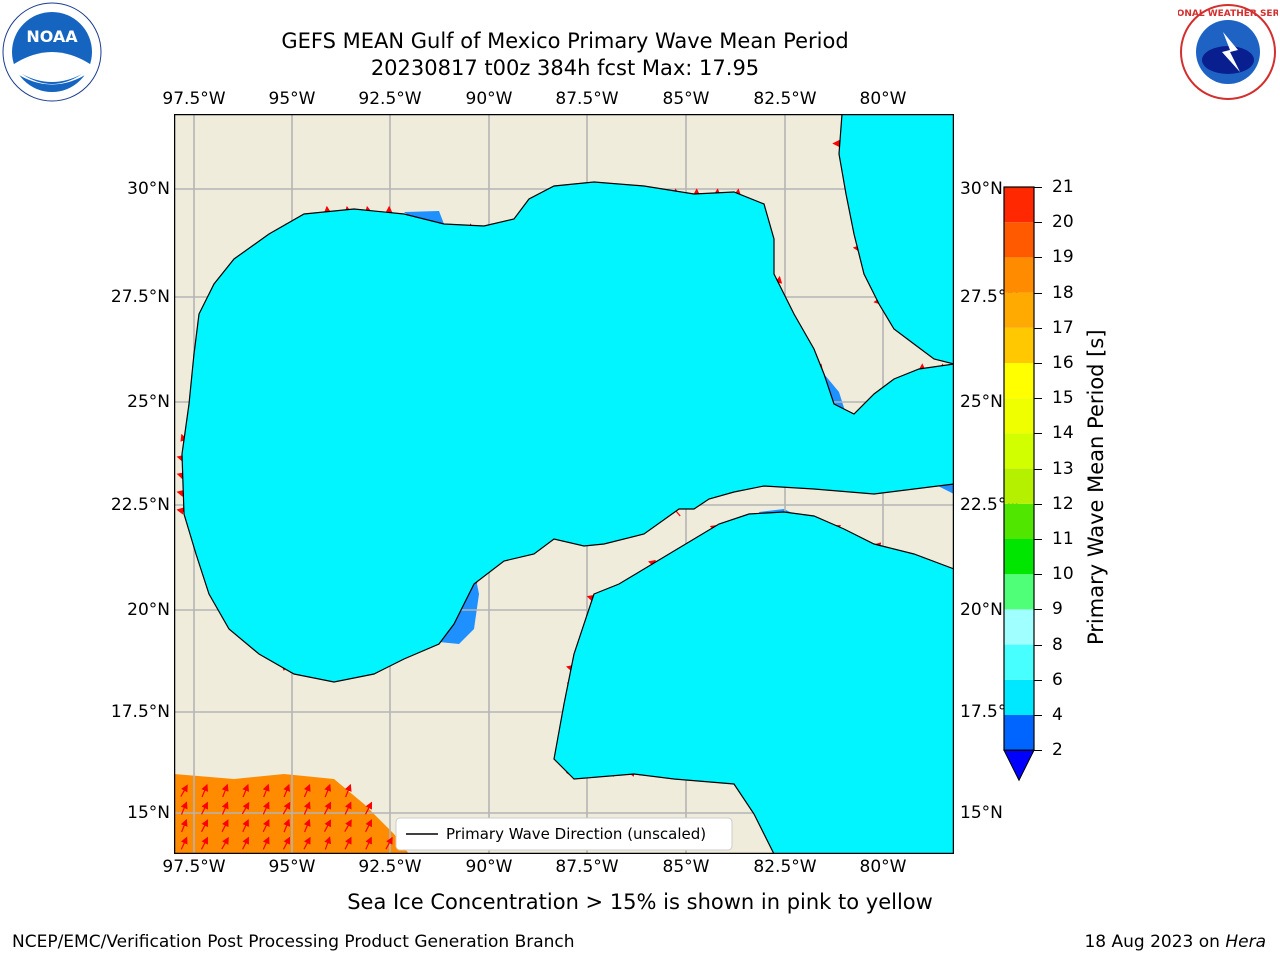 This screenshot has height=960, width=1280. I want to click on map-legend: Primary Wave Direction (unscaled), so click(564, 834).